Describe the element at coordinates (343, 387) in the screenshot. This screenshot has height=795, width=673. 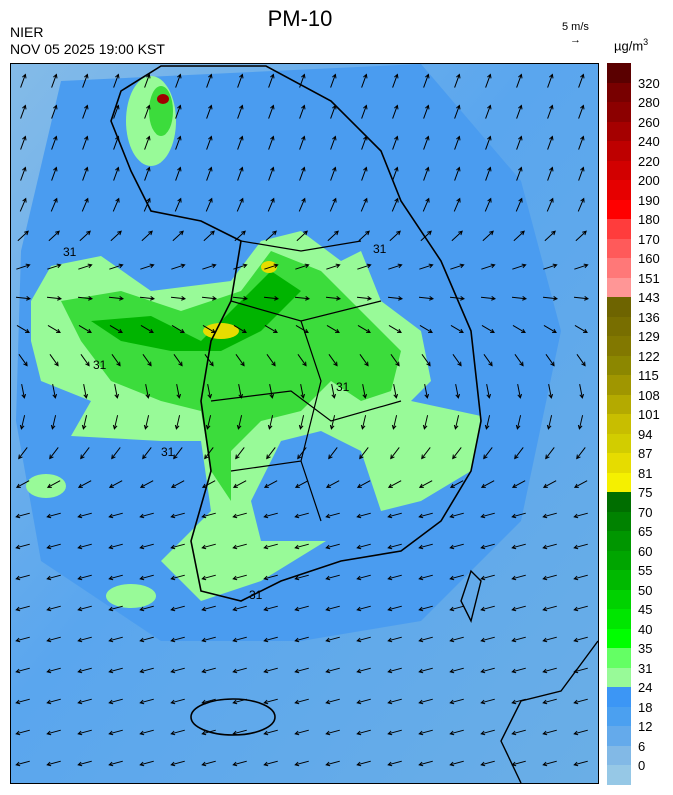
I see `contour-label: 31` at that location.